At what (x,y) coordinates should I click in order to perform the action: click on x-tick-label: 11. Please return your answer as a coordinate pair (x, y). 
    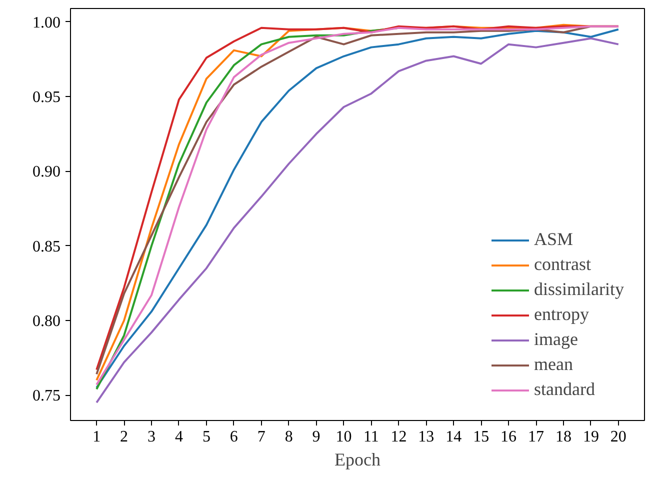
    Looking at the image, I should click on (371, 437).